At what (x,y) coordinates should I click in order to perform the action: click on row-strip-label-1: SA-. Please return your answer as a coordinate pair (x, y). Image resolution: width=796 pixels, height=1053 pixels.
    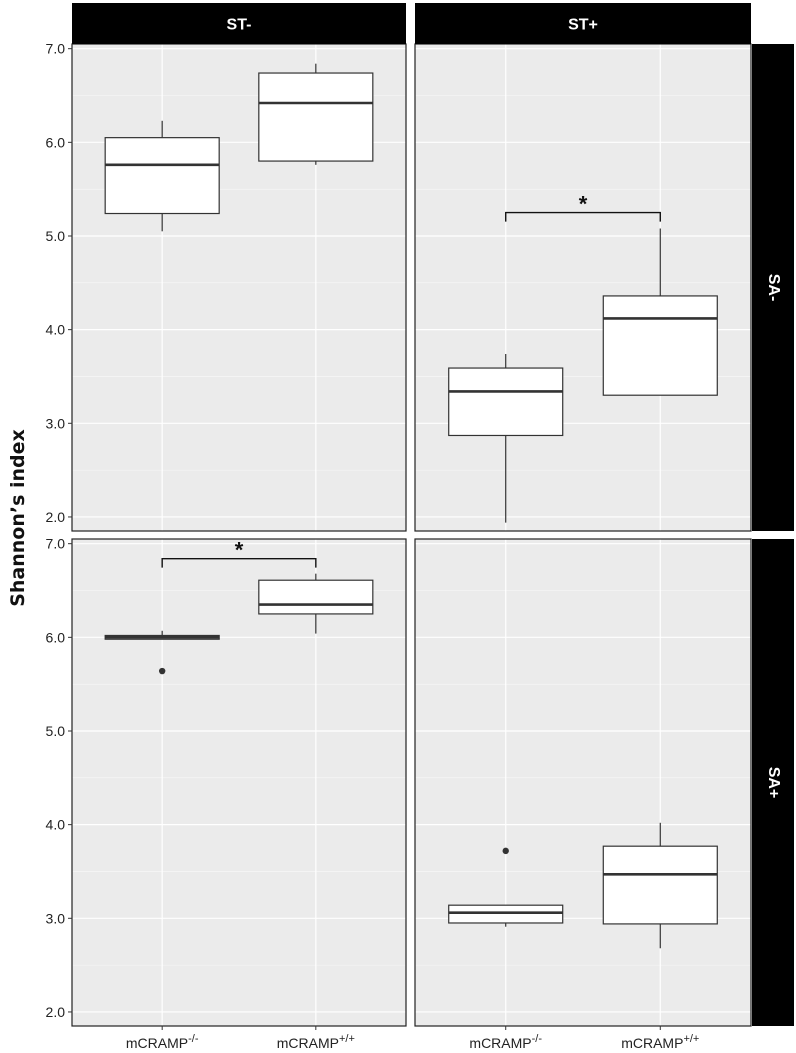
    Looking at the image, I should click on (773, 288).